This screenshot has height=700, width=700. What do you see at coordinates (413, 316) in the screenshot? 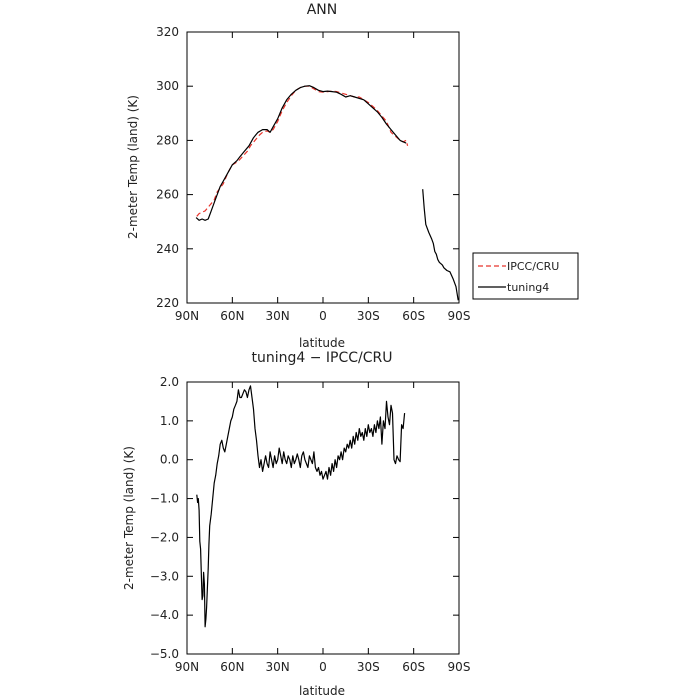
I see `top-x-tick-label: 60S` at bounding box center [413, 316].